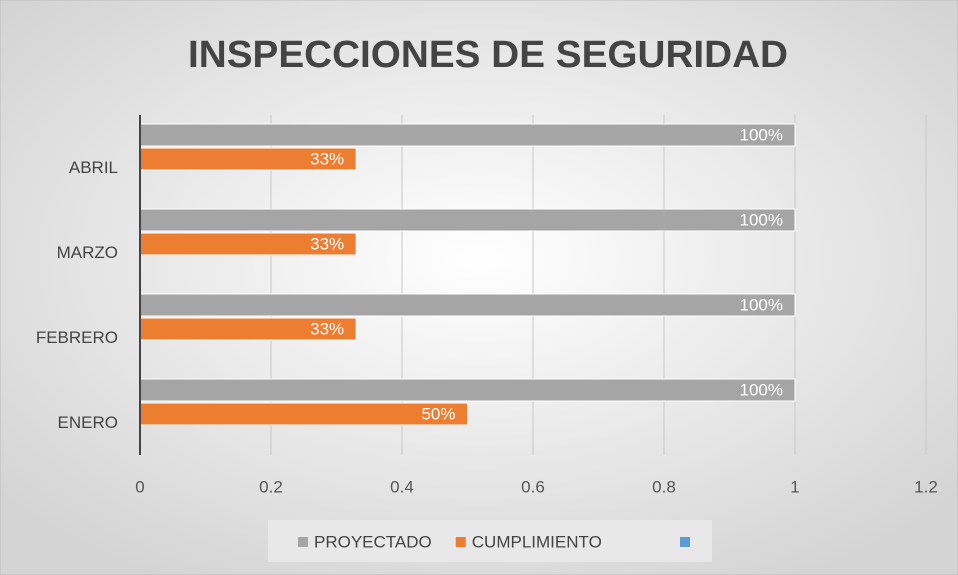 Image resolution: width=958 pixels, height=575 pixels. Describe the element at coordinates (533, 486) in the screenshot. I see `x-tick-label: 0.6` at that location.